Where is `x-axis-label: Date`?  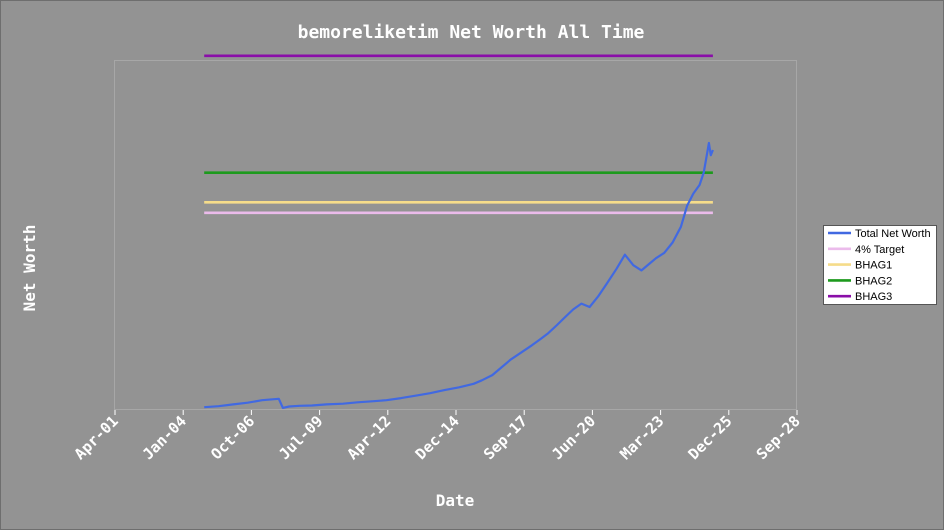 x-axis-label: Date is located at coordinates (455, 500).